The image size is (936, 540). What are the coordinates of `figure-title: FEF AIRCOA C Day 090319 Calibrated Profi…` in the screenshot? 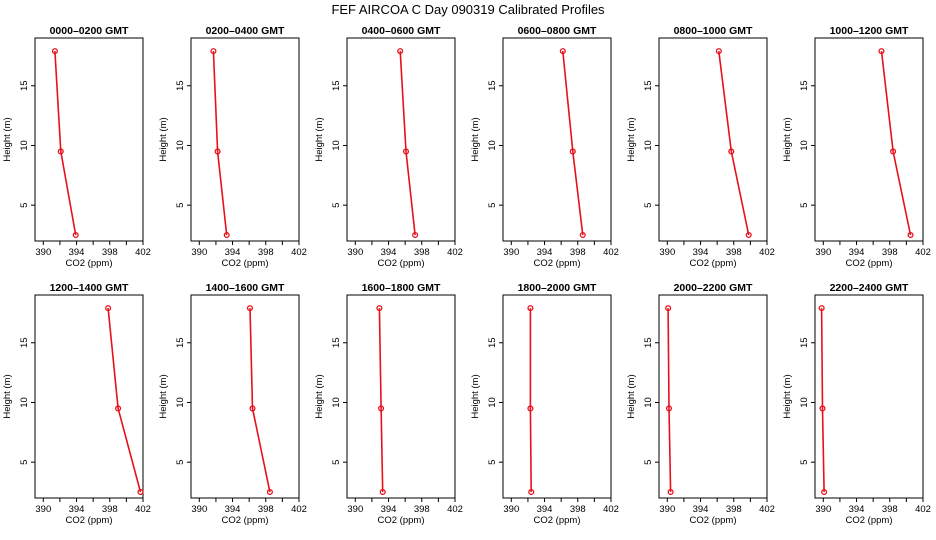 It's located at (468, 9).